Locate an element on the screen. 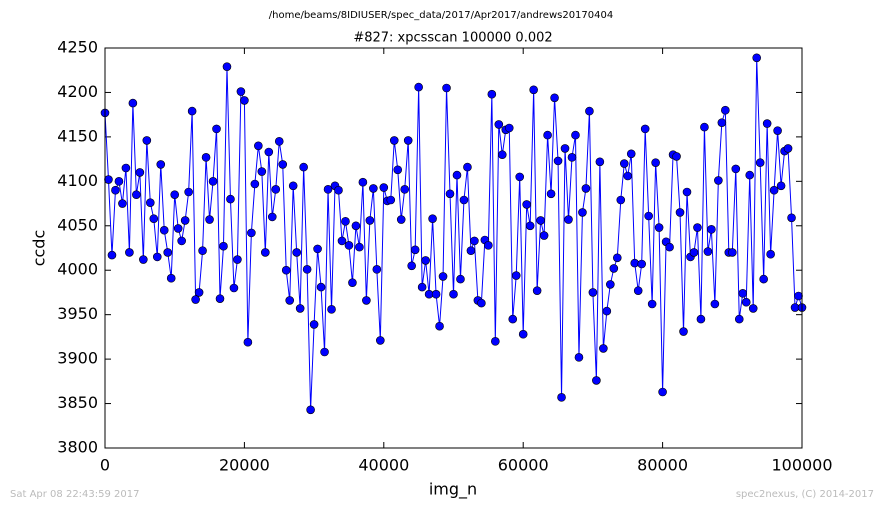 Image resolution: width=884 pixels, height=509 pixels. x-tick-label: 60000 is located at coordinates (523, 465).